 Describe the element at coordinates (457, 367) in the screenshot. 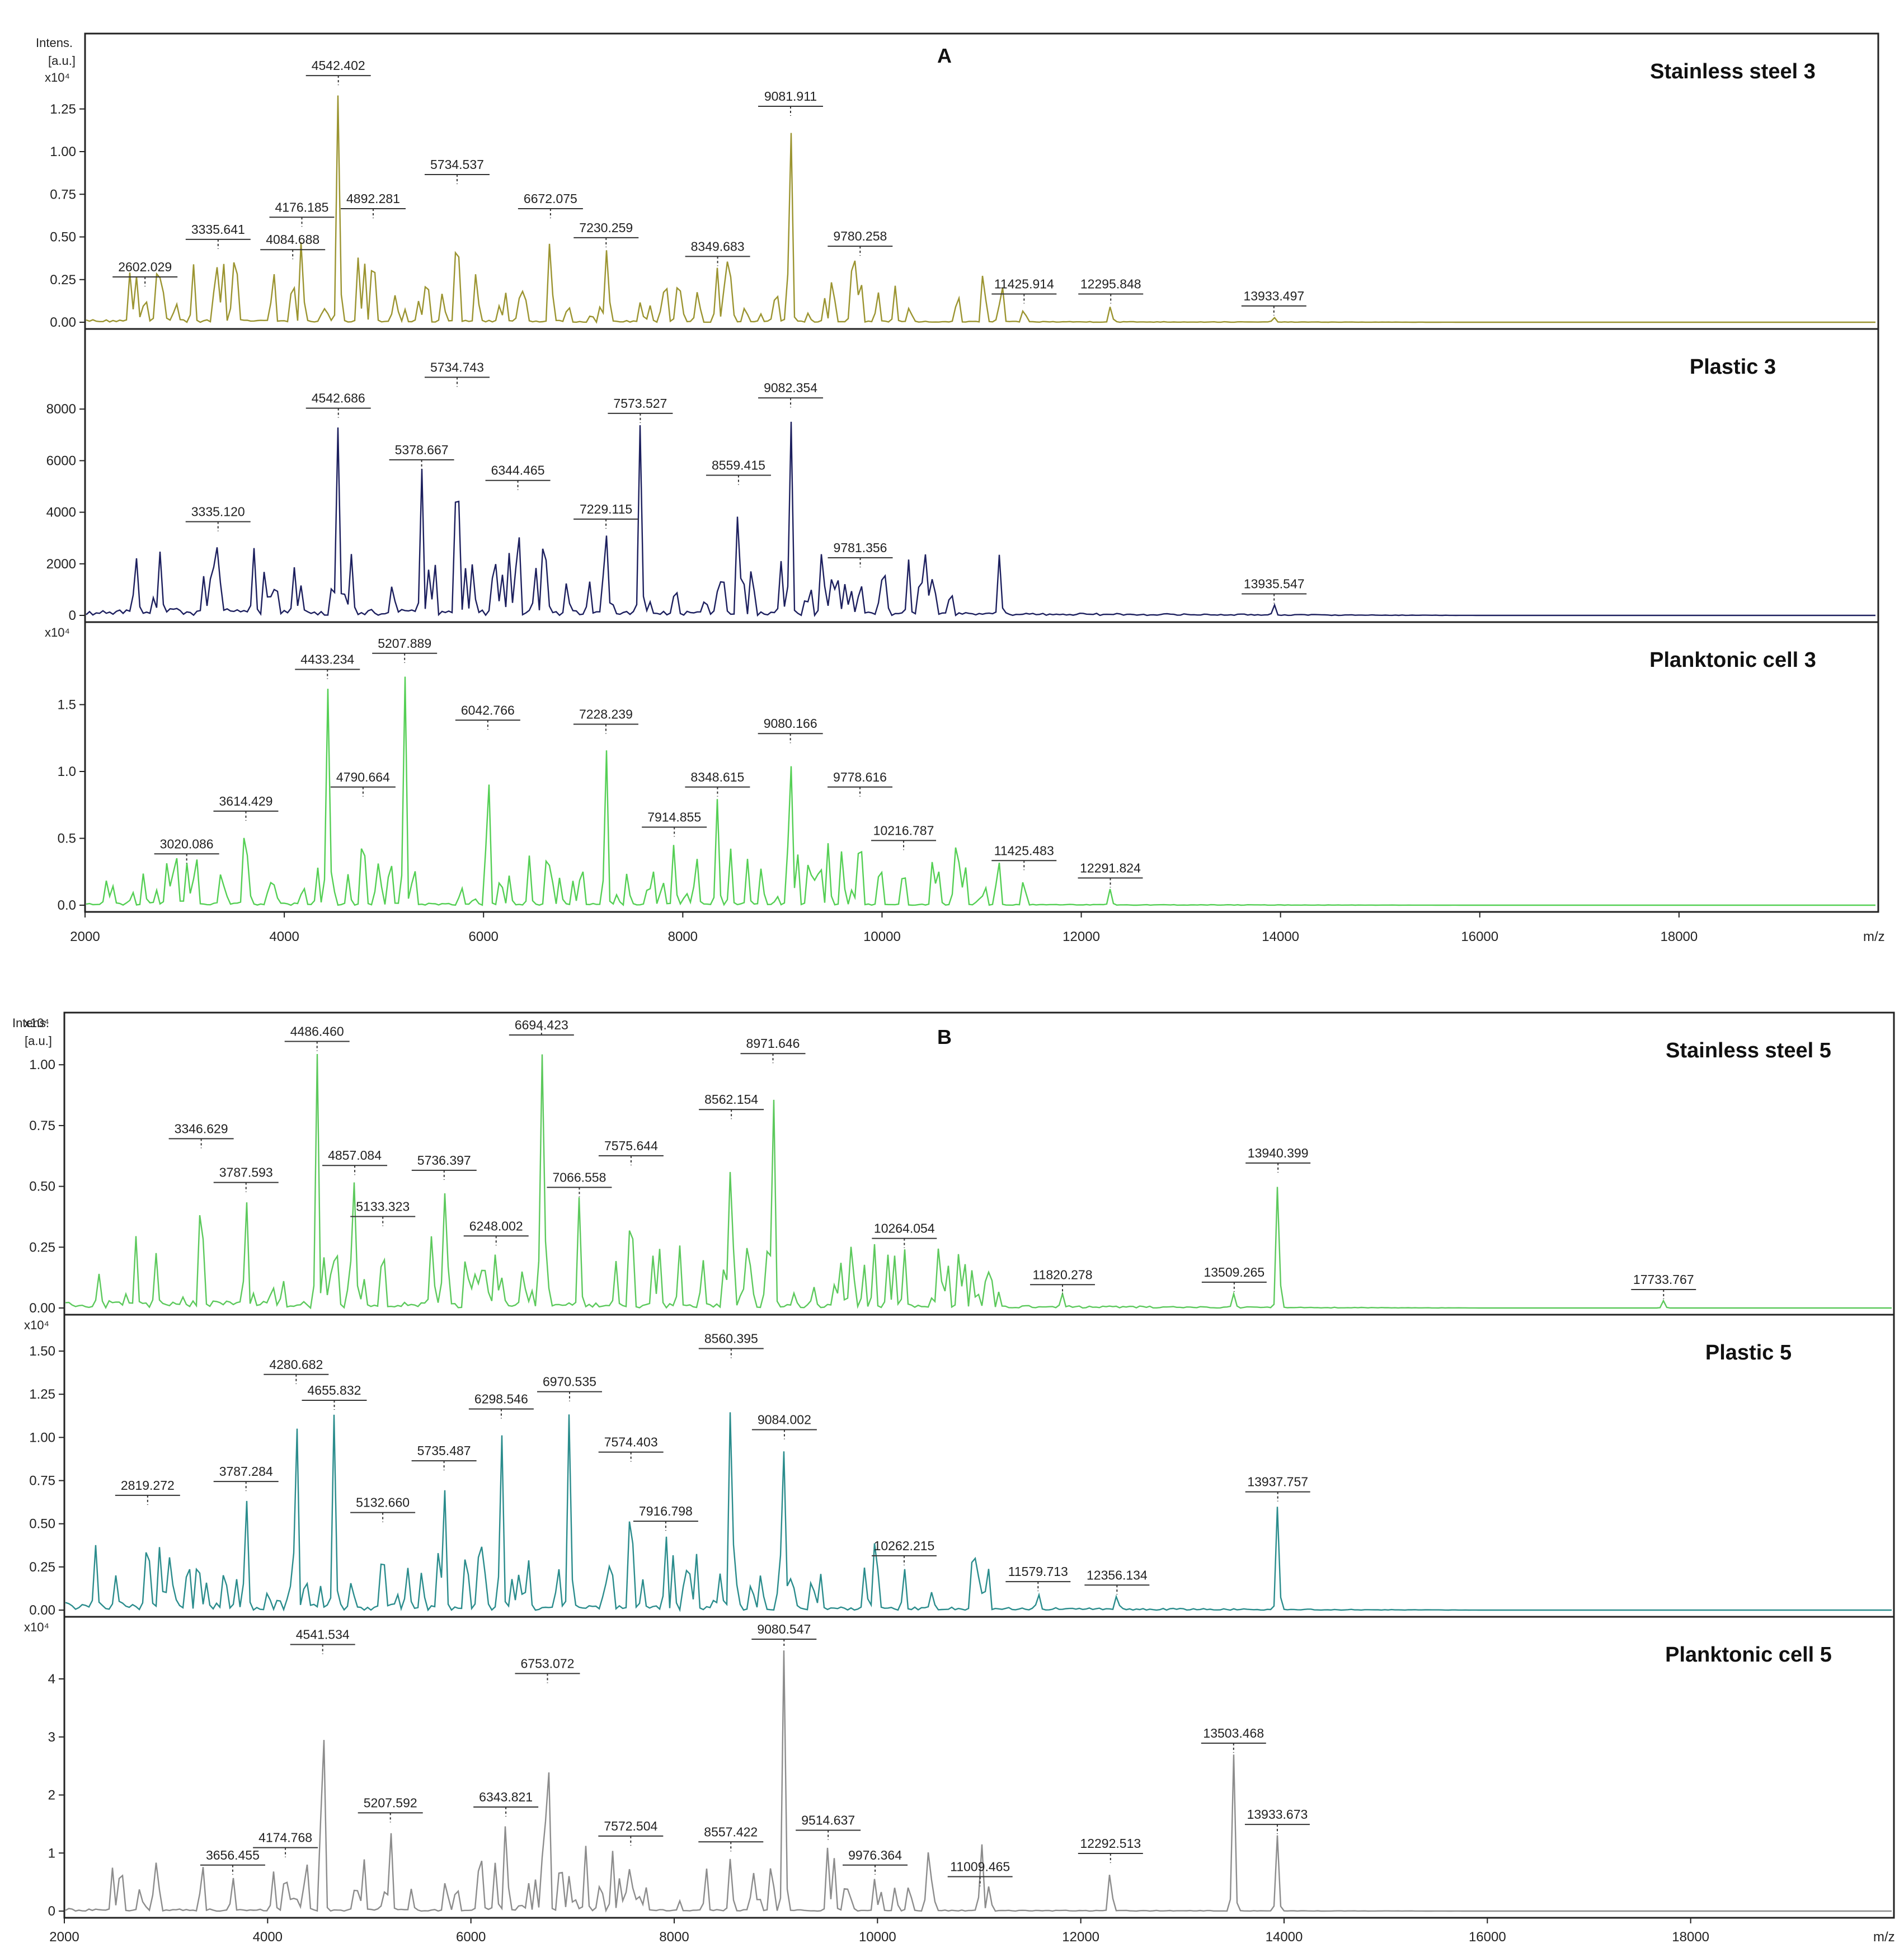

I see `peak-label: 5734.743` at that location.